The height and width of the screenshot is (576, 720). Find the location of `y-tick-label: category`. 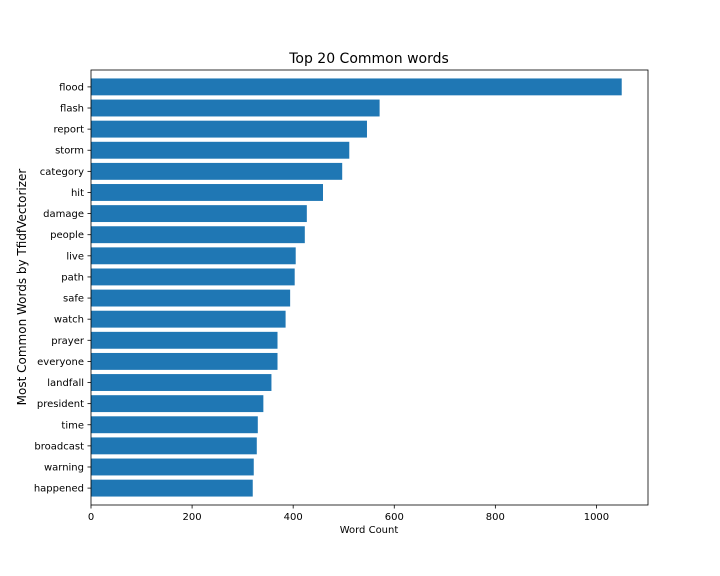

y-tick-label: category is located at coordinates (62, 172).